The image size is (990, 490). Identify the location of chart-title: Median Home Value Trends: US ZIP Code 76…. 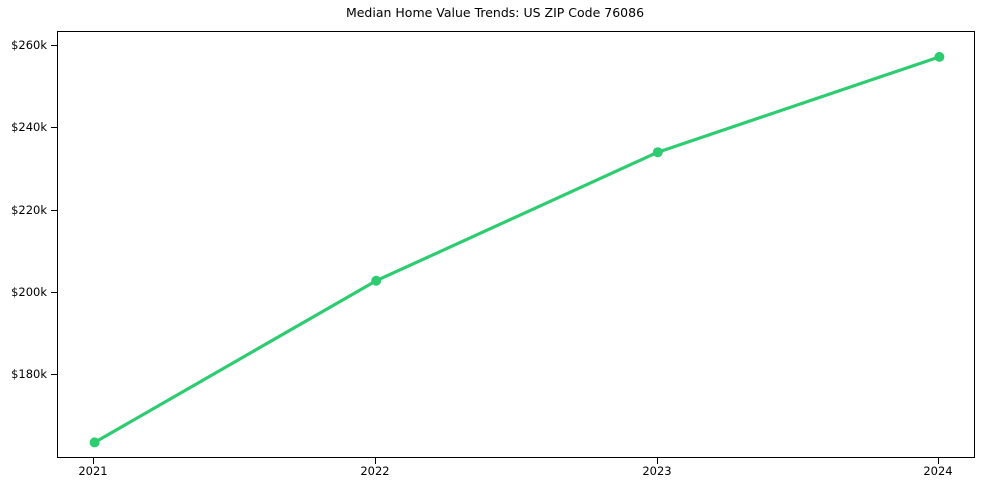
(495, 12).